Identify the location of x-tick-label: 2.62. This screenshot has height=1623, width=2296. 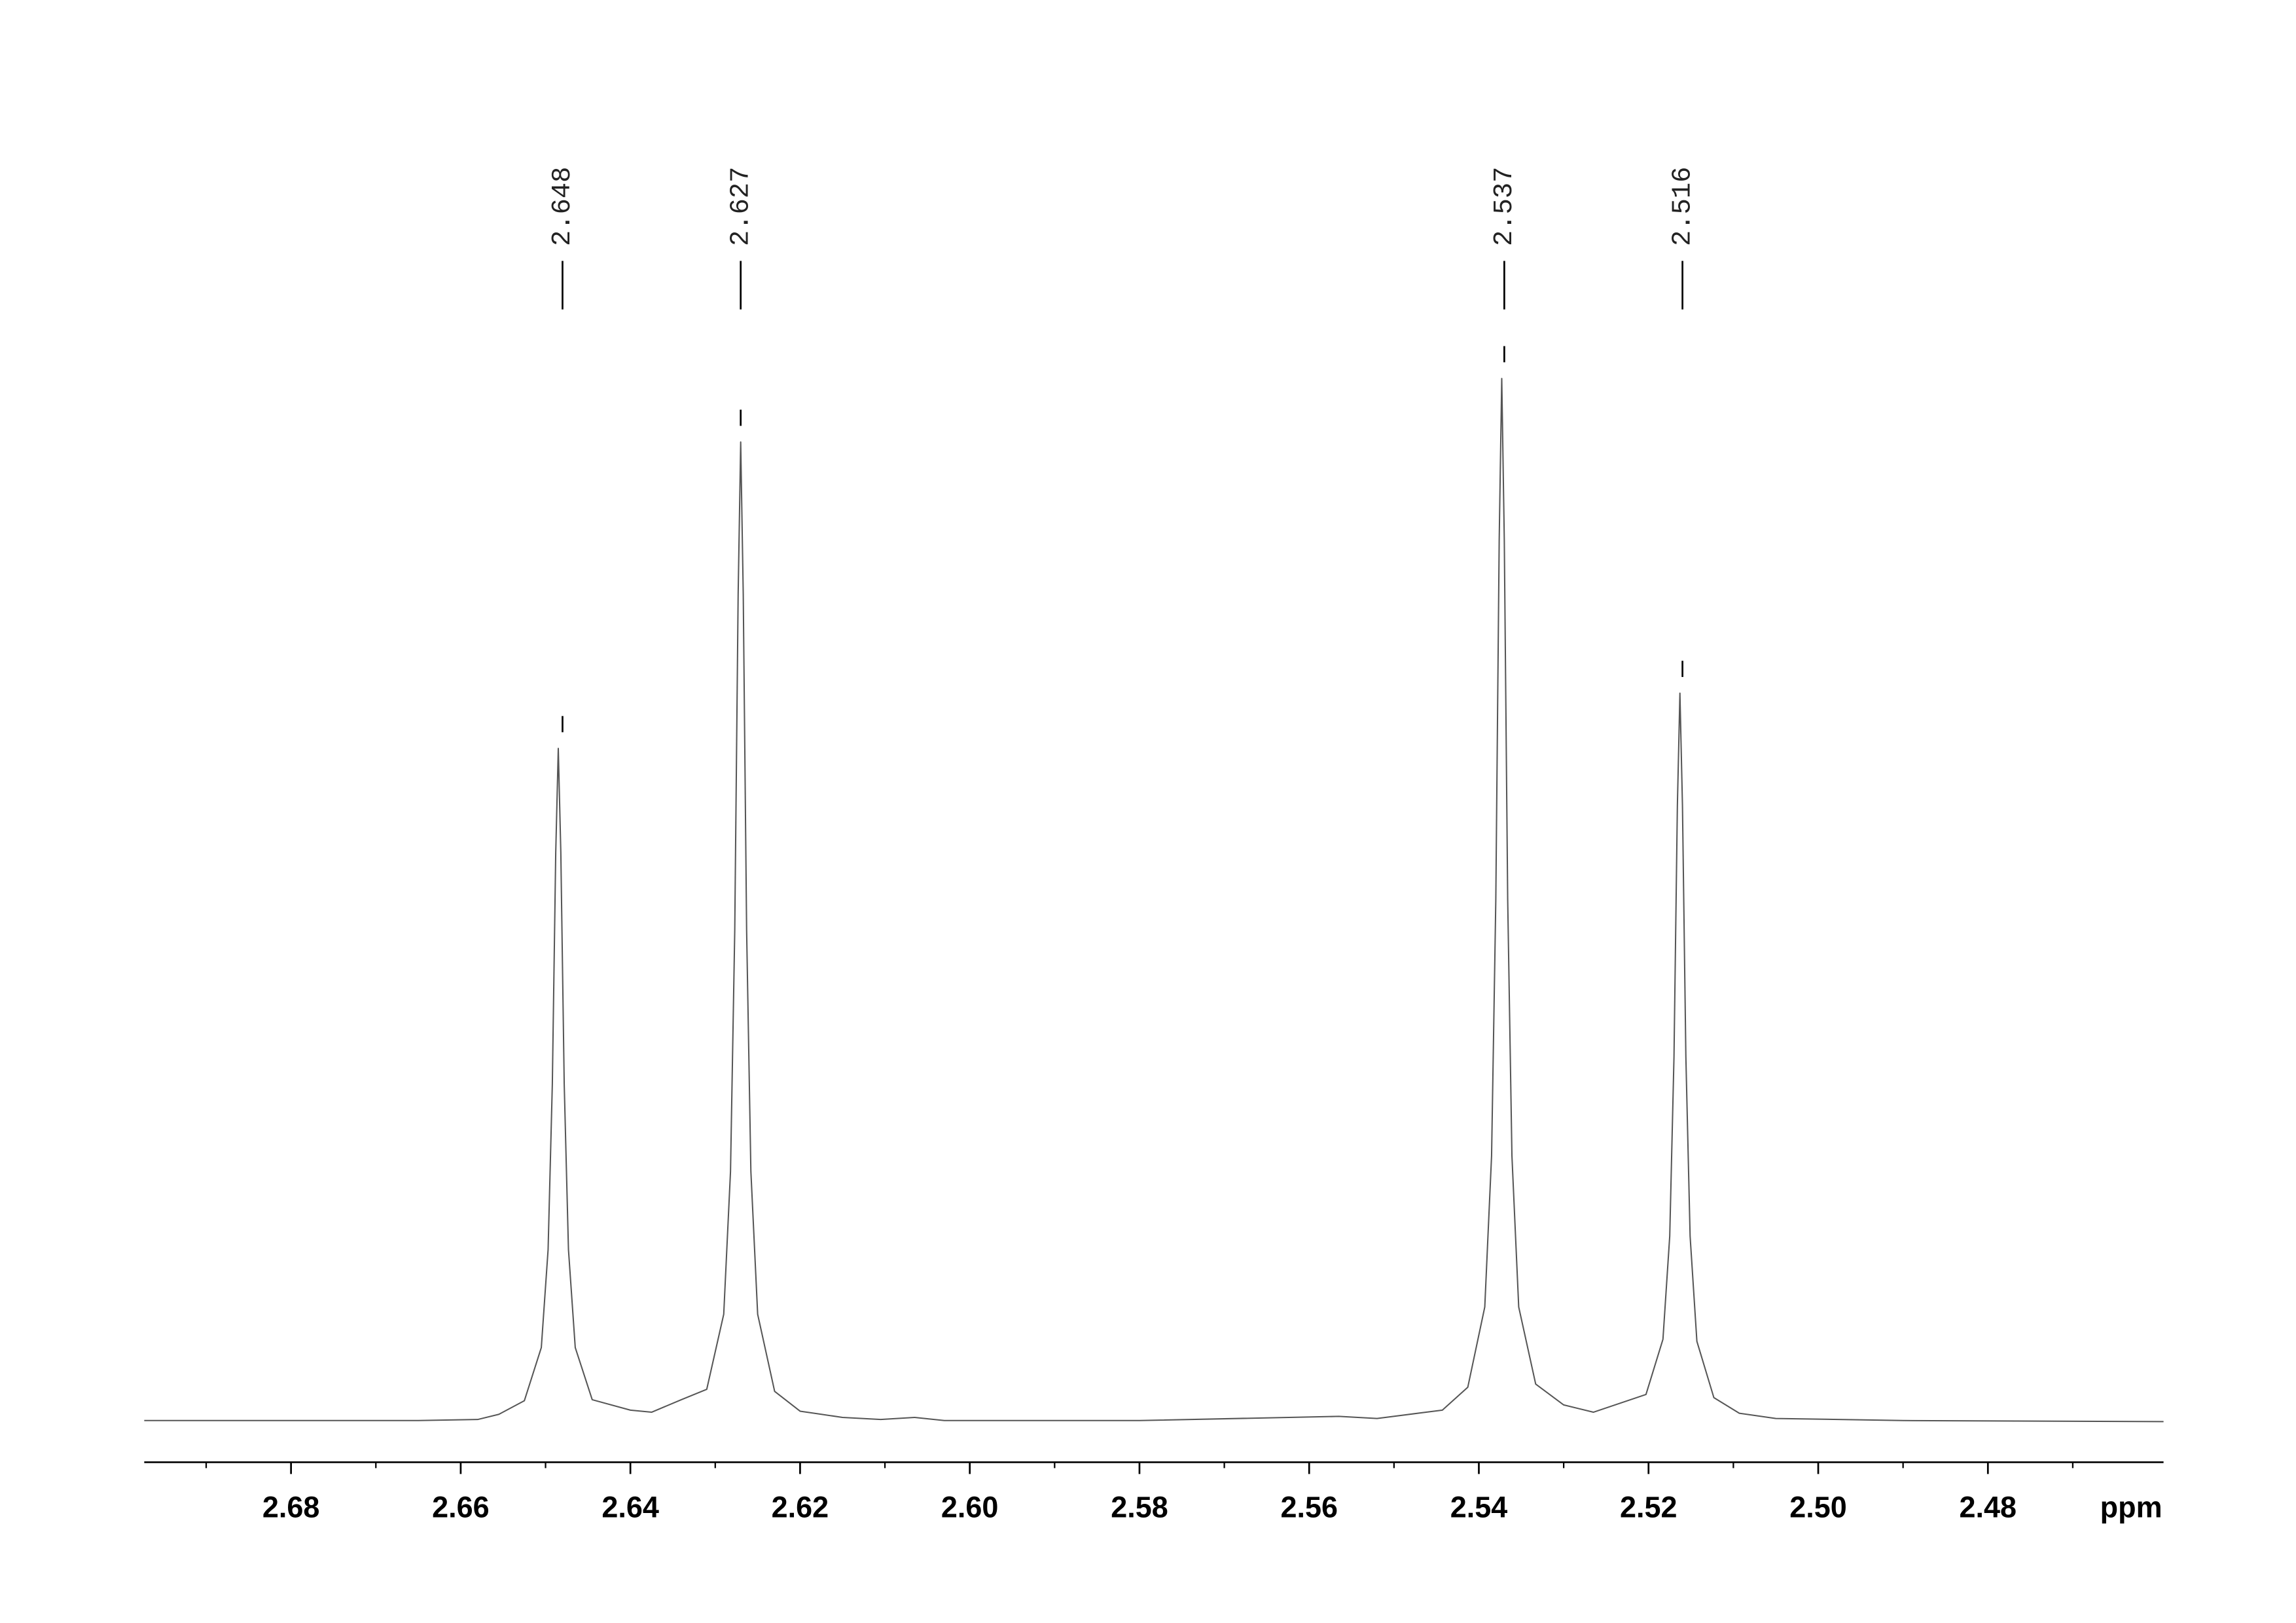
(800, 1506).